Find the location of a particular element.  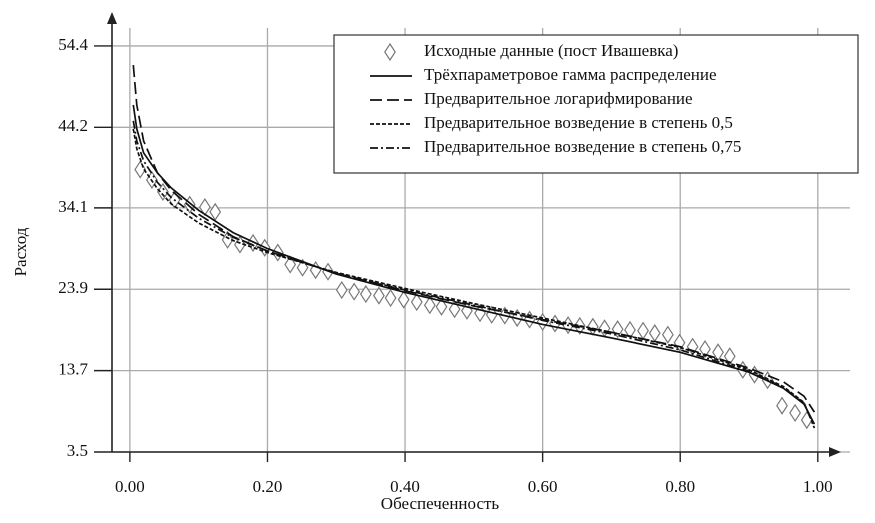

legend-label: Предварительное возведение в степень 0,5 is located at coordinates (578, 122).